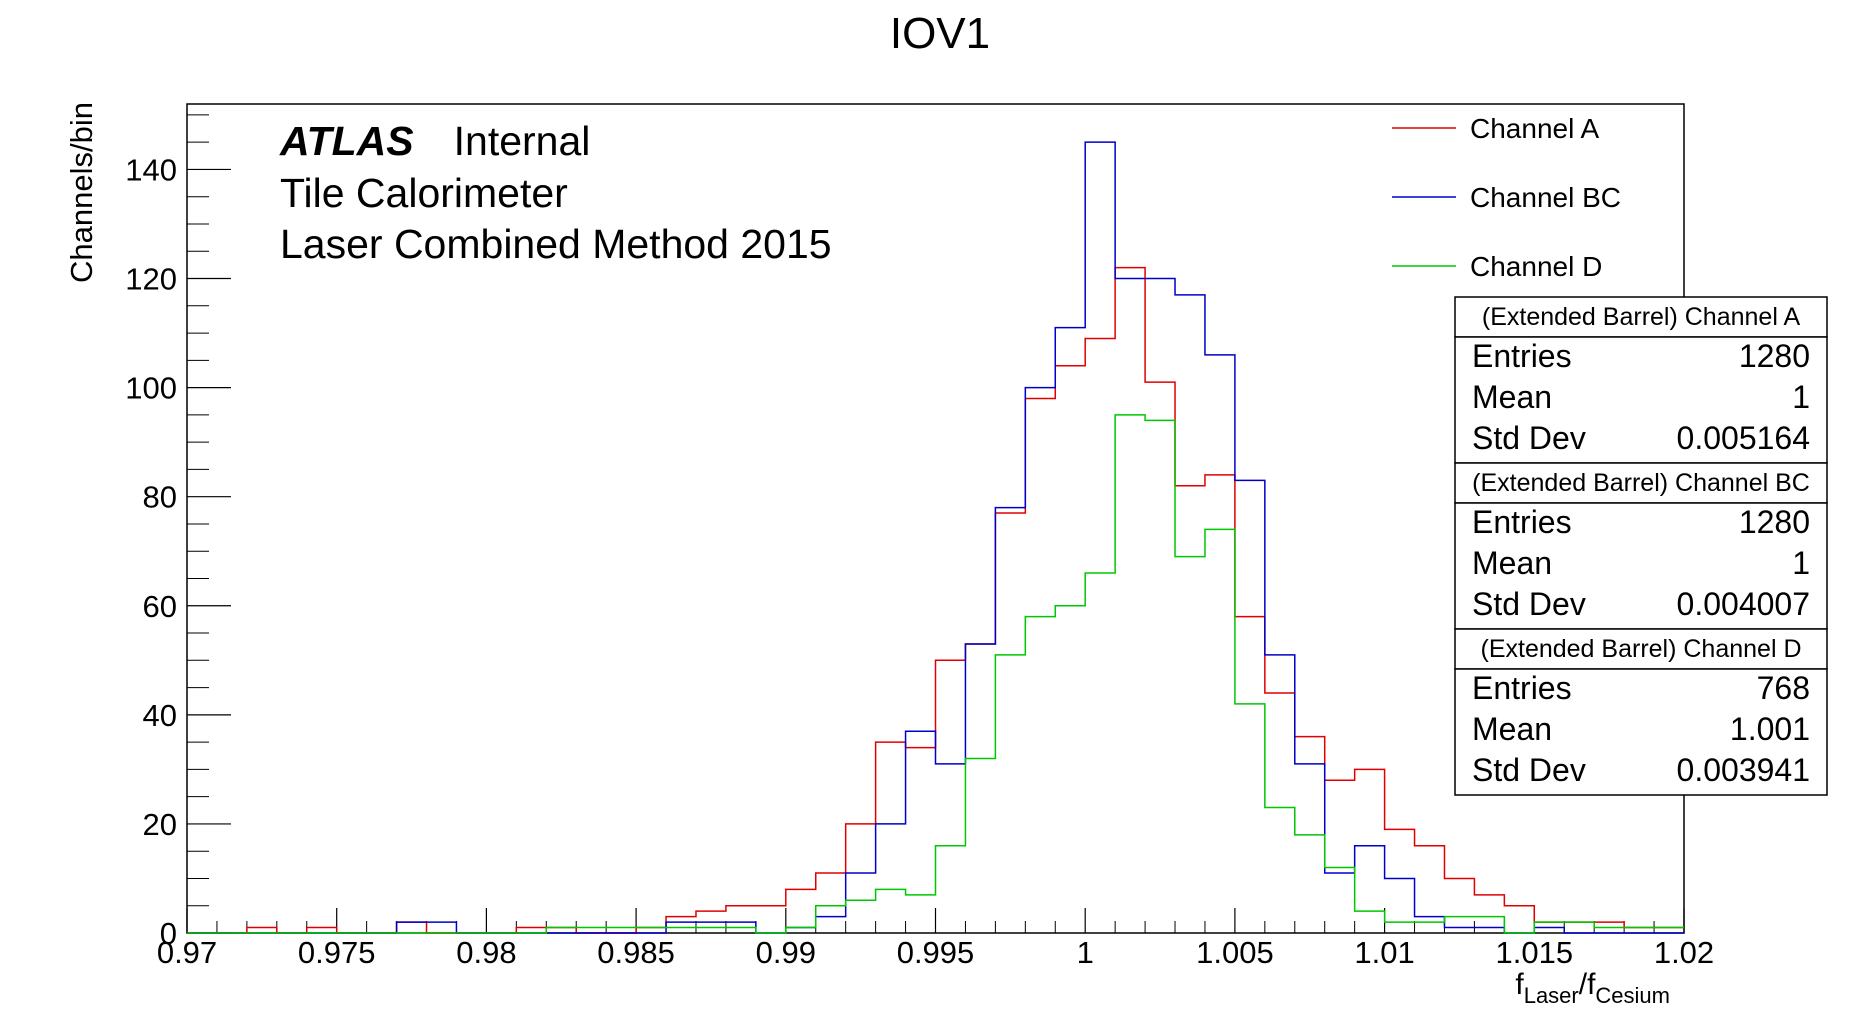 This screenshot has height=1027, width=1853. Describe the element at coordinates (1235, 952) in the screenshot. I see `x-tick-label: 1.005` at that location.